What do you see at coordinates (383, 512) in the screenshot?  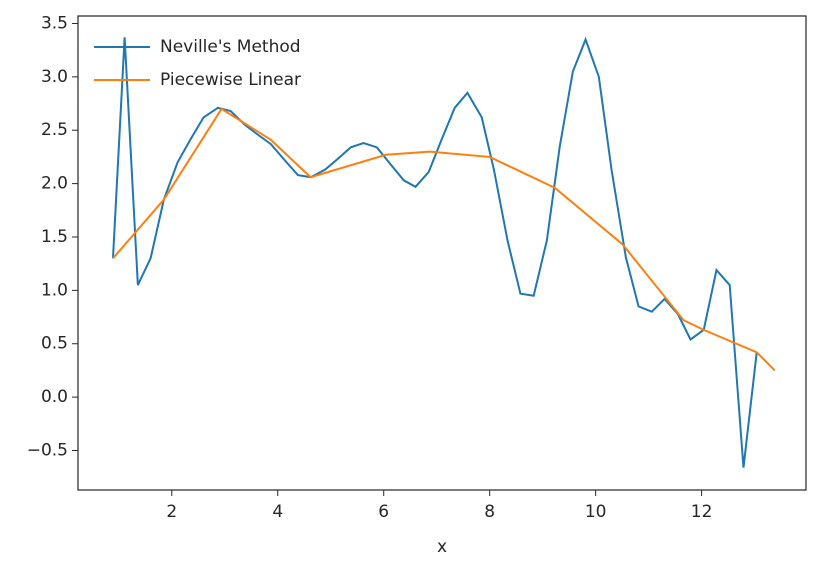 I see `x-tick-label: 6` at bounding box center [383, 512].